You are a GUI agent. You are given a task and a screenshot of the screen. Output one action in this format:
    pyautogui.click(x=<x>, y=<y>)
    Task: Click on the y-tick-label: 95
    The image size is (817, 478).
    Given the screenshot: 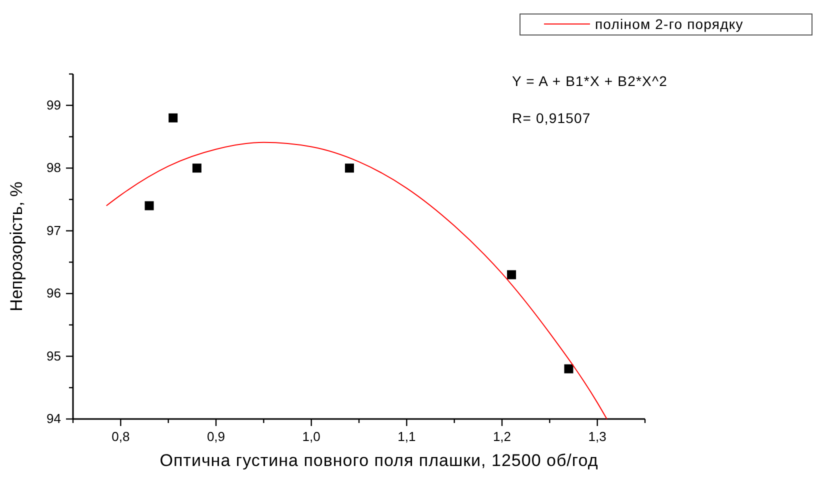 What is the action you would take?
    pyautogui.click(x=53, y=356)
    